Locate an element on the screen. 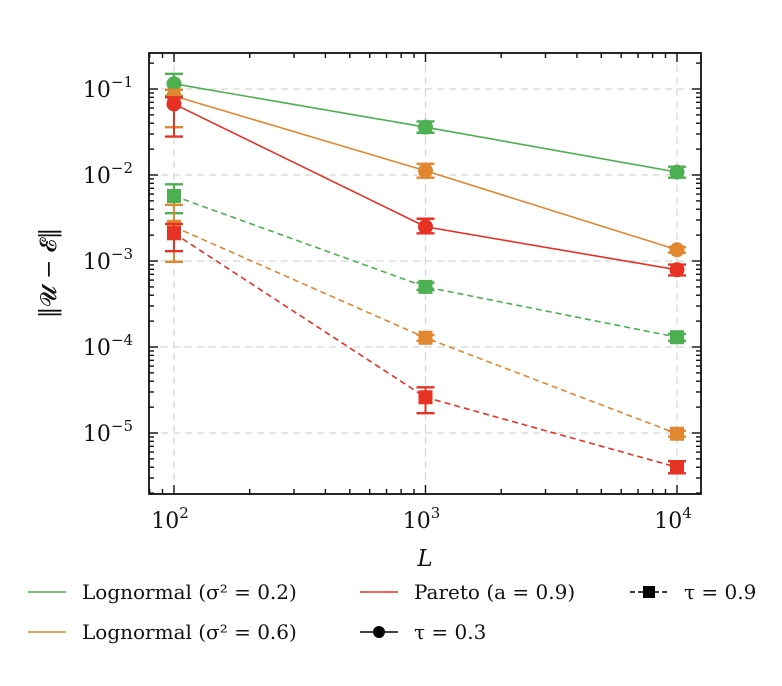  legend-entry: Pareto (a = 0.9) is located at coordinates (467, 592).